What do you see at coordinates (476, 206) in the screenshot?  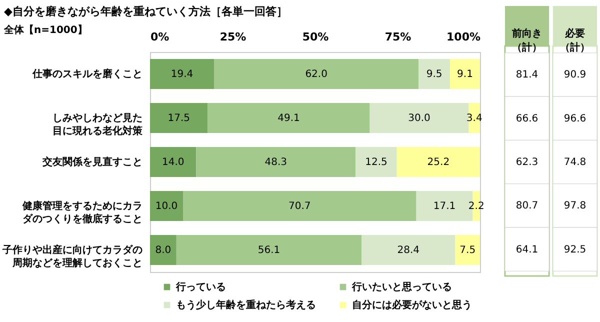 I see `data-label: 2.2` at bounding box center [476, 206].